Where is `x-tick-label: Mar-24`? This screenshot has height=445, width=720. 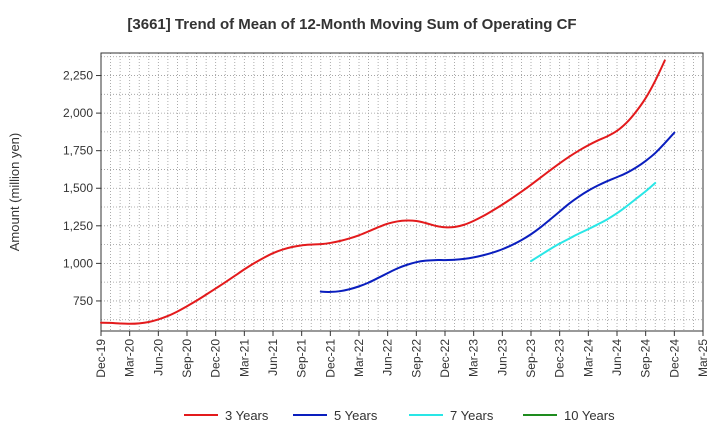
x-tick-label: Mar-24 is located at coordinates (588, 358).